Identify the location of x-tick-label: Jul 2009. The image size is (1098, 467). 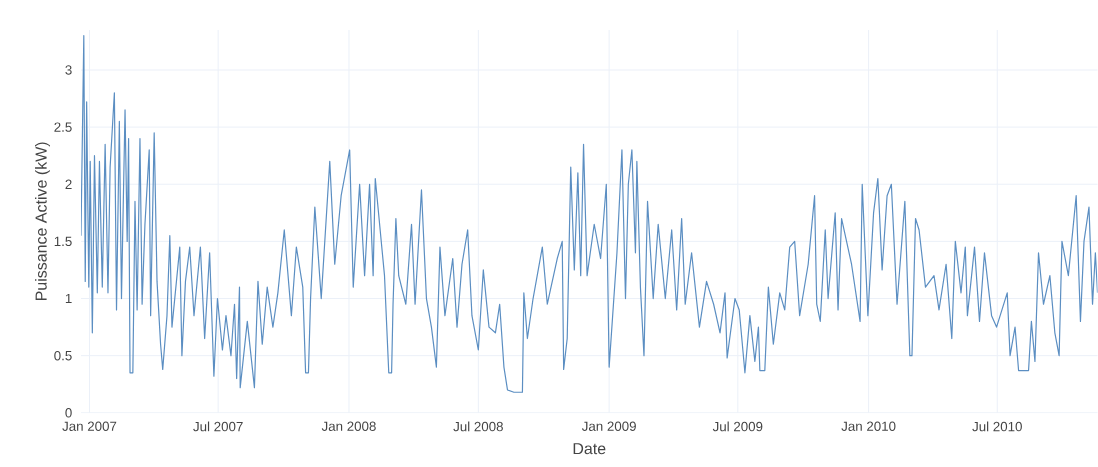
(737, 426).